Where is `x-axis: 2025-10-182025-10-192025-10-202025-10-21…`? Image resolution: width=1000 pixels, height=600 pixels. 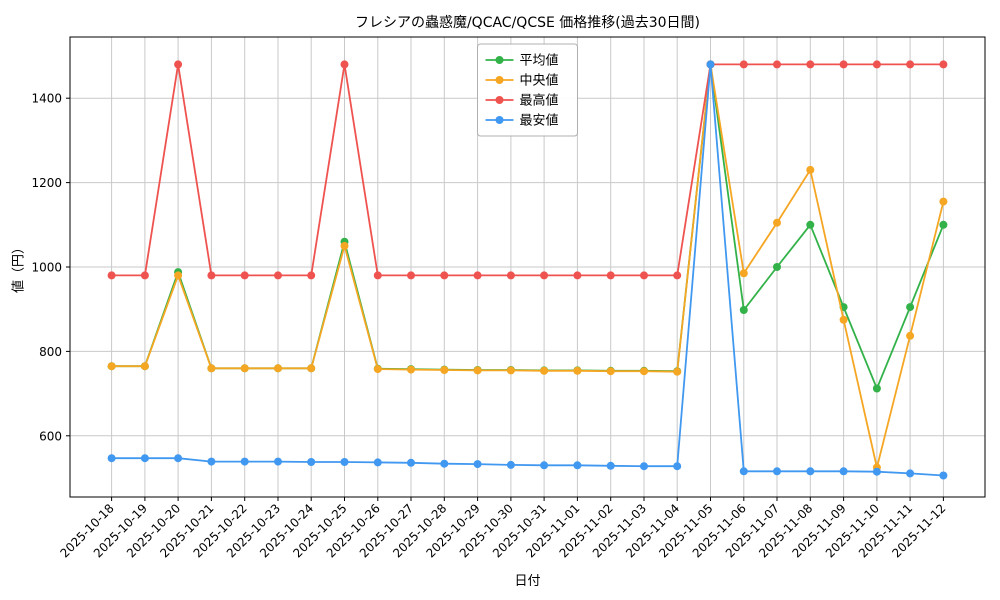
x-axis: 2025-10-182025-10-192025-10-202025-10-21… is located at coordinates (503, 528).